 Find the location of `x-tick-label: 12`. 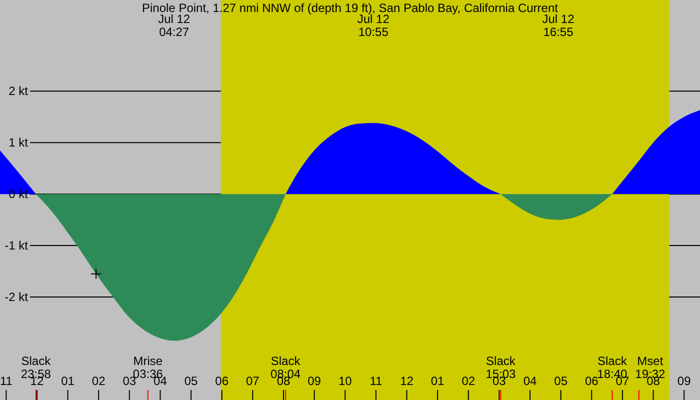

x-tick-label: 12 is located at coordinates (407, 381).